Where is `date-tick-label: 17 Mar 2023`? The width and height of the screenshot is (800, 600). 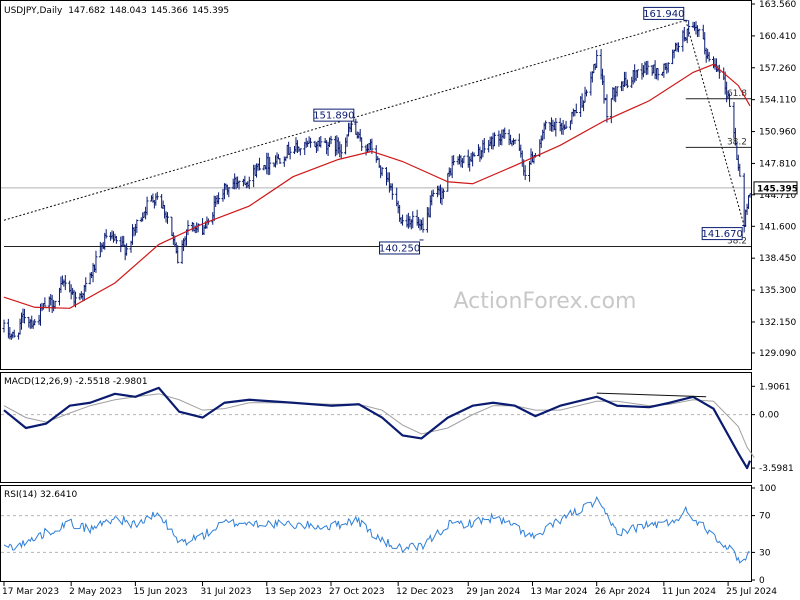
date-tick-label: 17 Mar 2023 is located at coordinates (30, 592).